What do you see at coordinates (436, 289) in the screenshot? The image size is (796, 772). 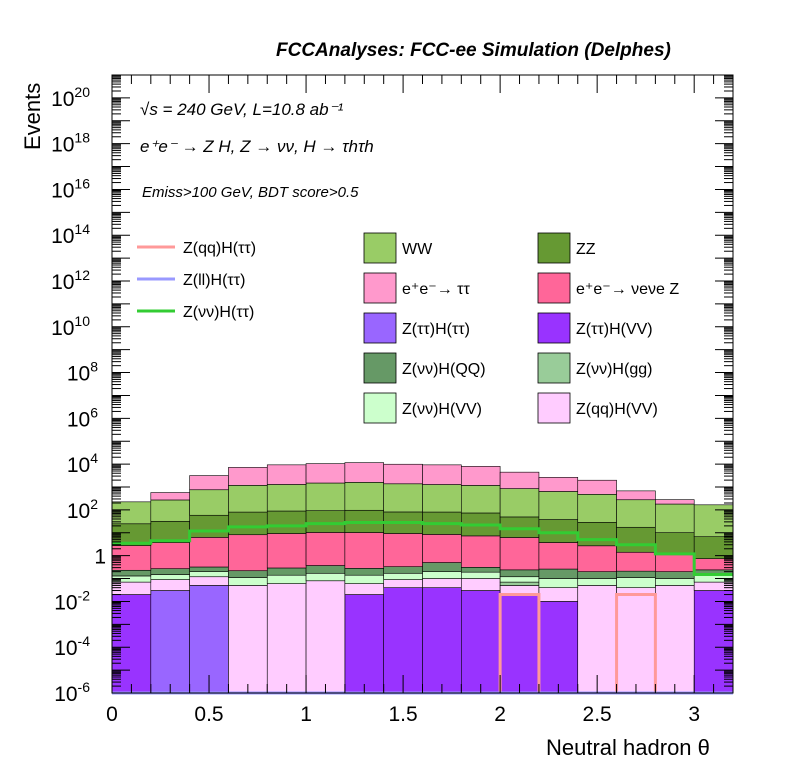 I see `legend-label-e-e: e⁺e⁻→ ττ` at bounding box center [436, 289].